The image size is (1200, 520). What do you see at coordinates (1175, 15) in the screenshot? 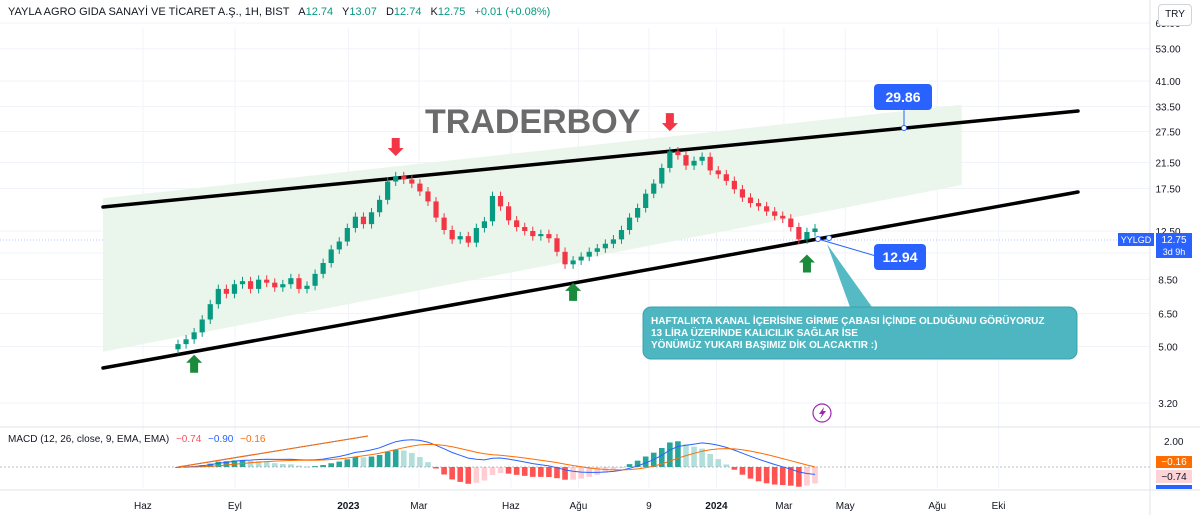
I see `currency-button: TRY` at bounding box center [1175, 15].